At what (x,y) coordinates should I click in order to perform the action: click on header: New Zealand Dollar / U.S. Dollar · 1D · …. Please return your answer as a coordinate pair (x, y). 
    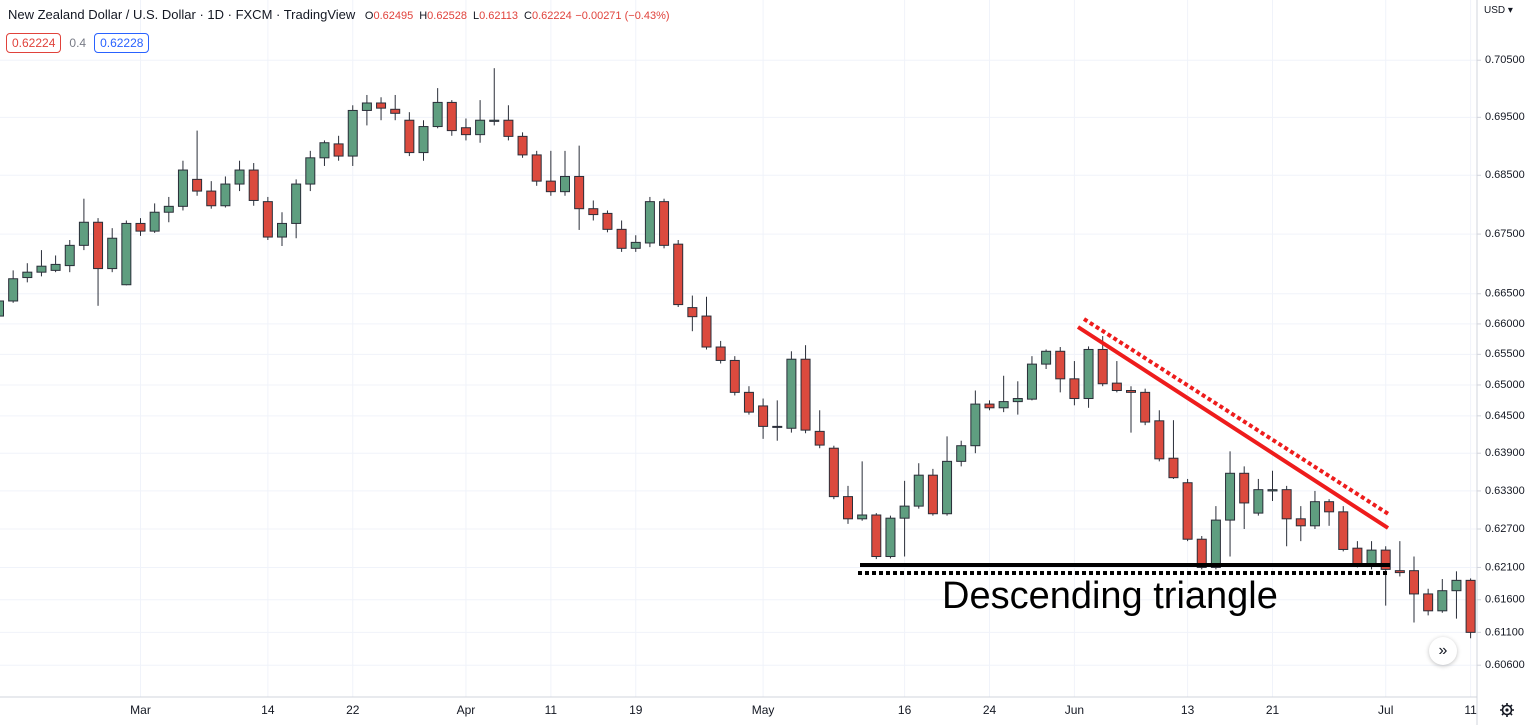
    Looking at the image, I should click on (339, 14).